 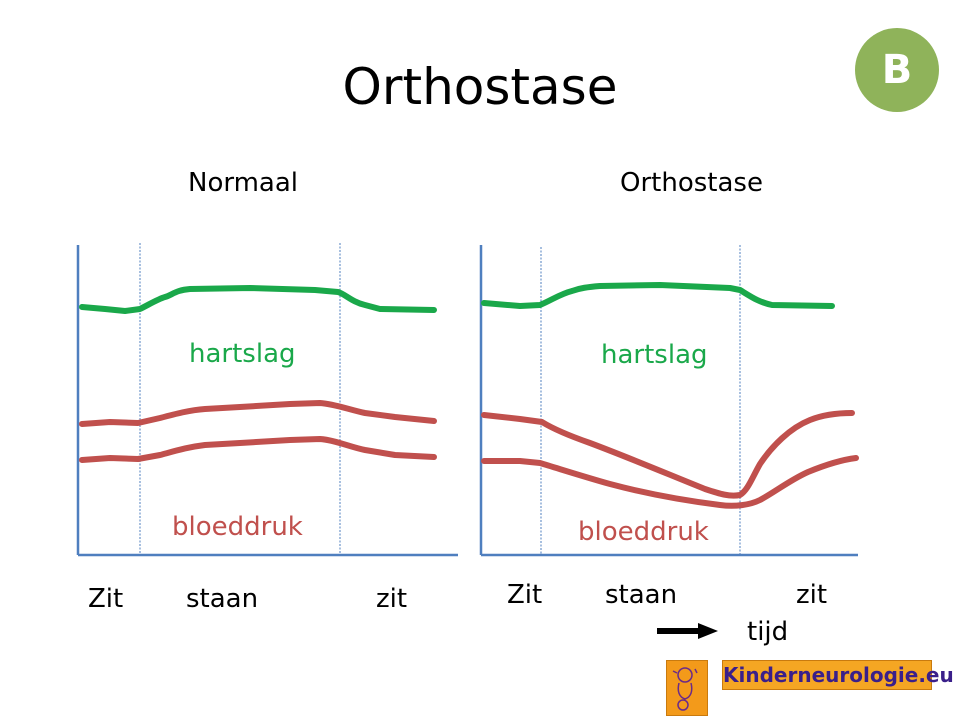 I want to click on right-bp-lower-curve, so click(x=670, y=482).